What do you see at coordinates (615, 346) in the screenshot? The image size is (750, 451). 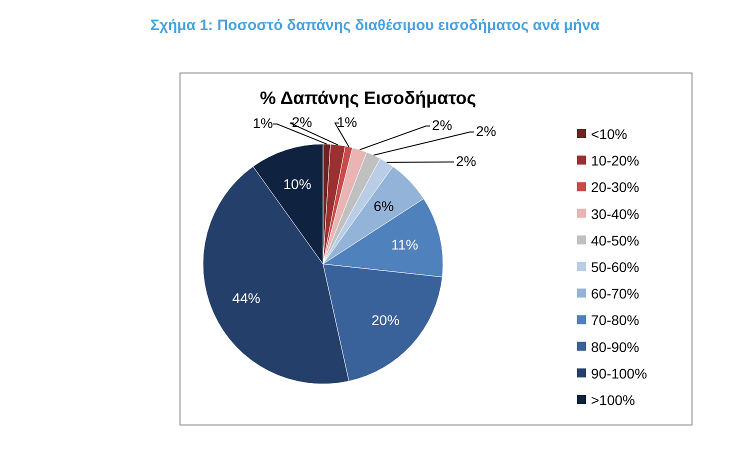 I see `legend-label: 80-90%` at bounding box center [615, 346].